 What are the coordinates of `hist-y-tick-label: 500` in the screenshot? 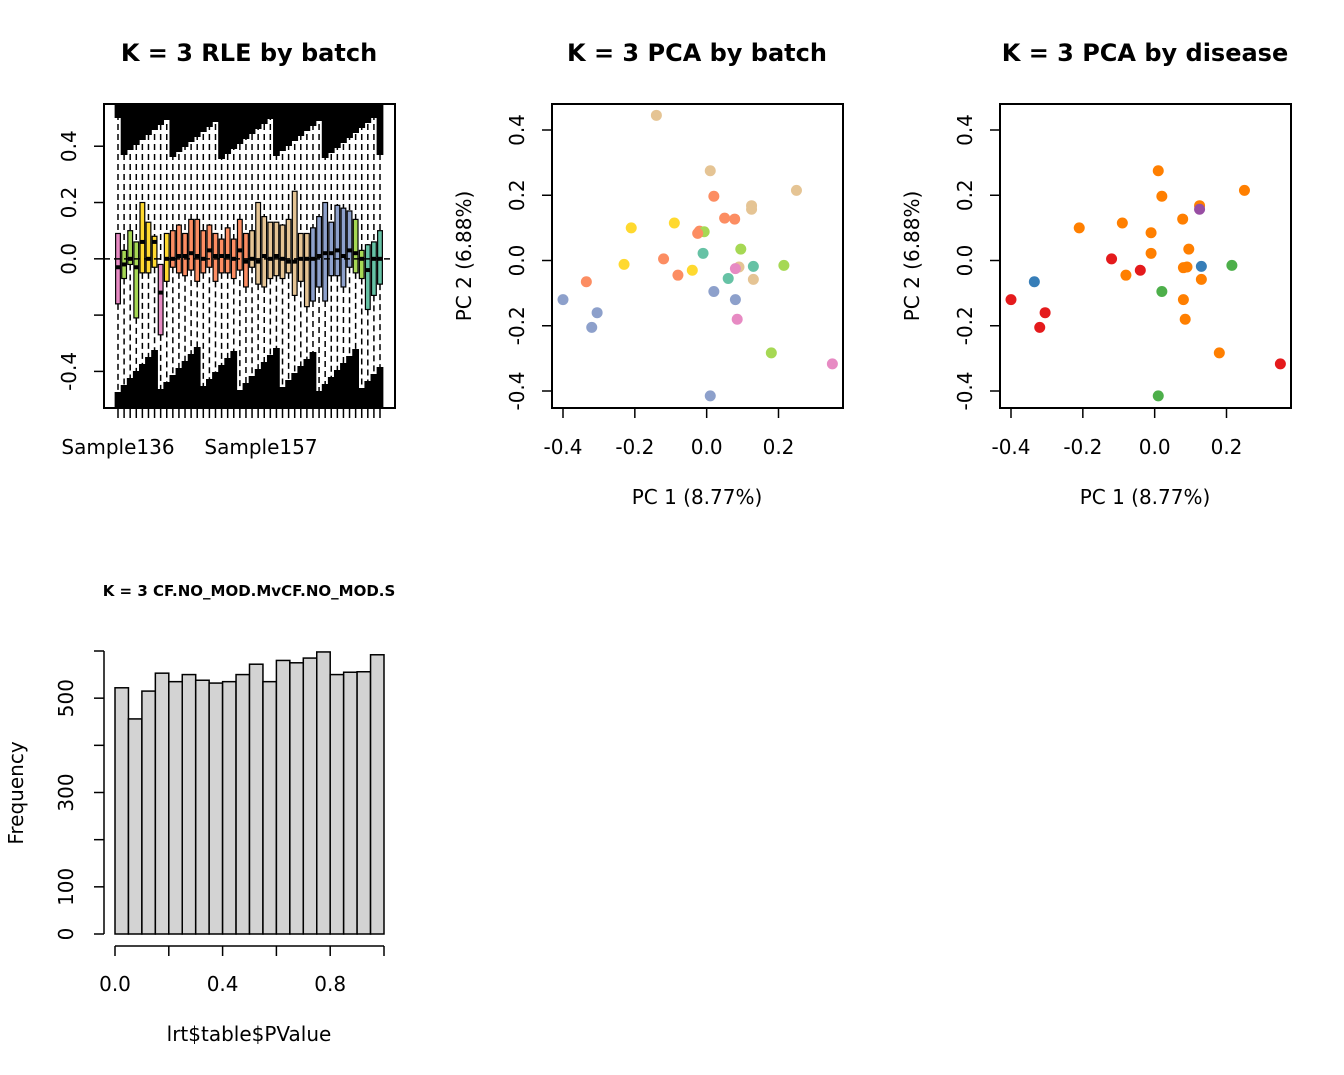 It's located at (66, 698).